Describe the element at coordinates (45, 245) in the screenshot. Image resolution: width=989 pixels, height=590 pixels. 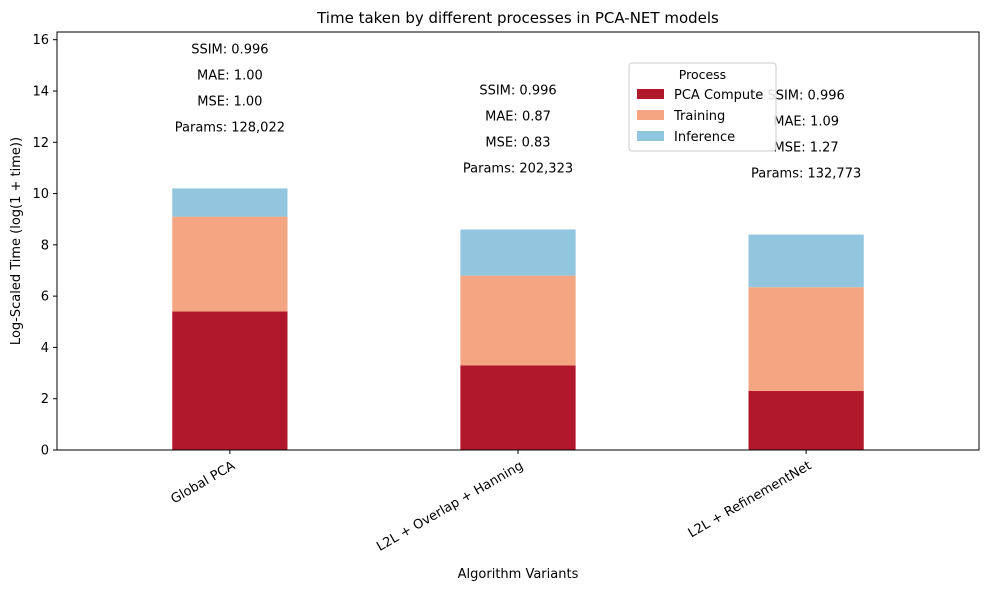
I see `y-tick-label-8: 8` at that location.